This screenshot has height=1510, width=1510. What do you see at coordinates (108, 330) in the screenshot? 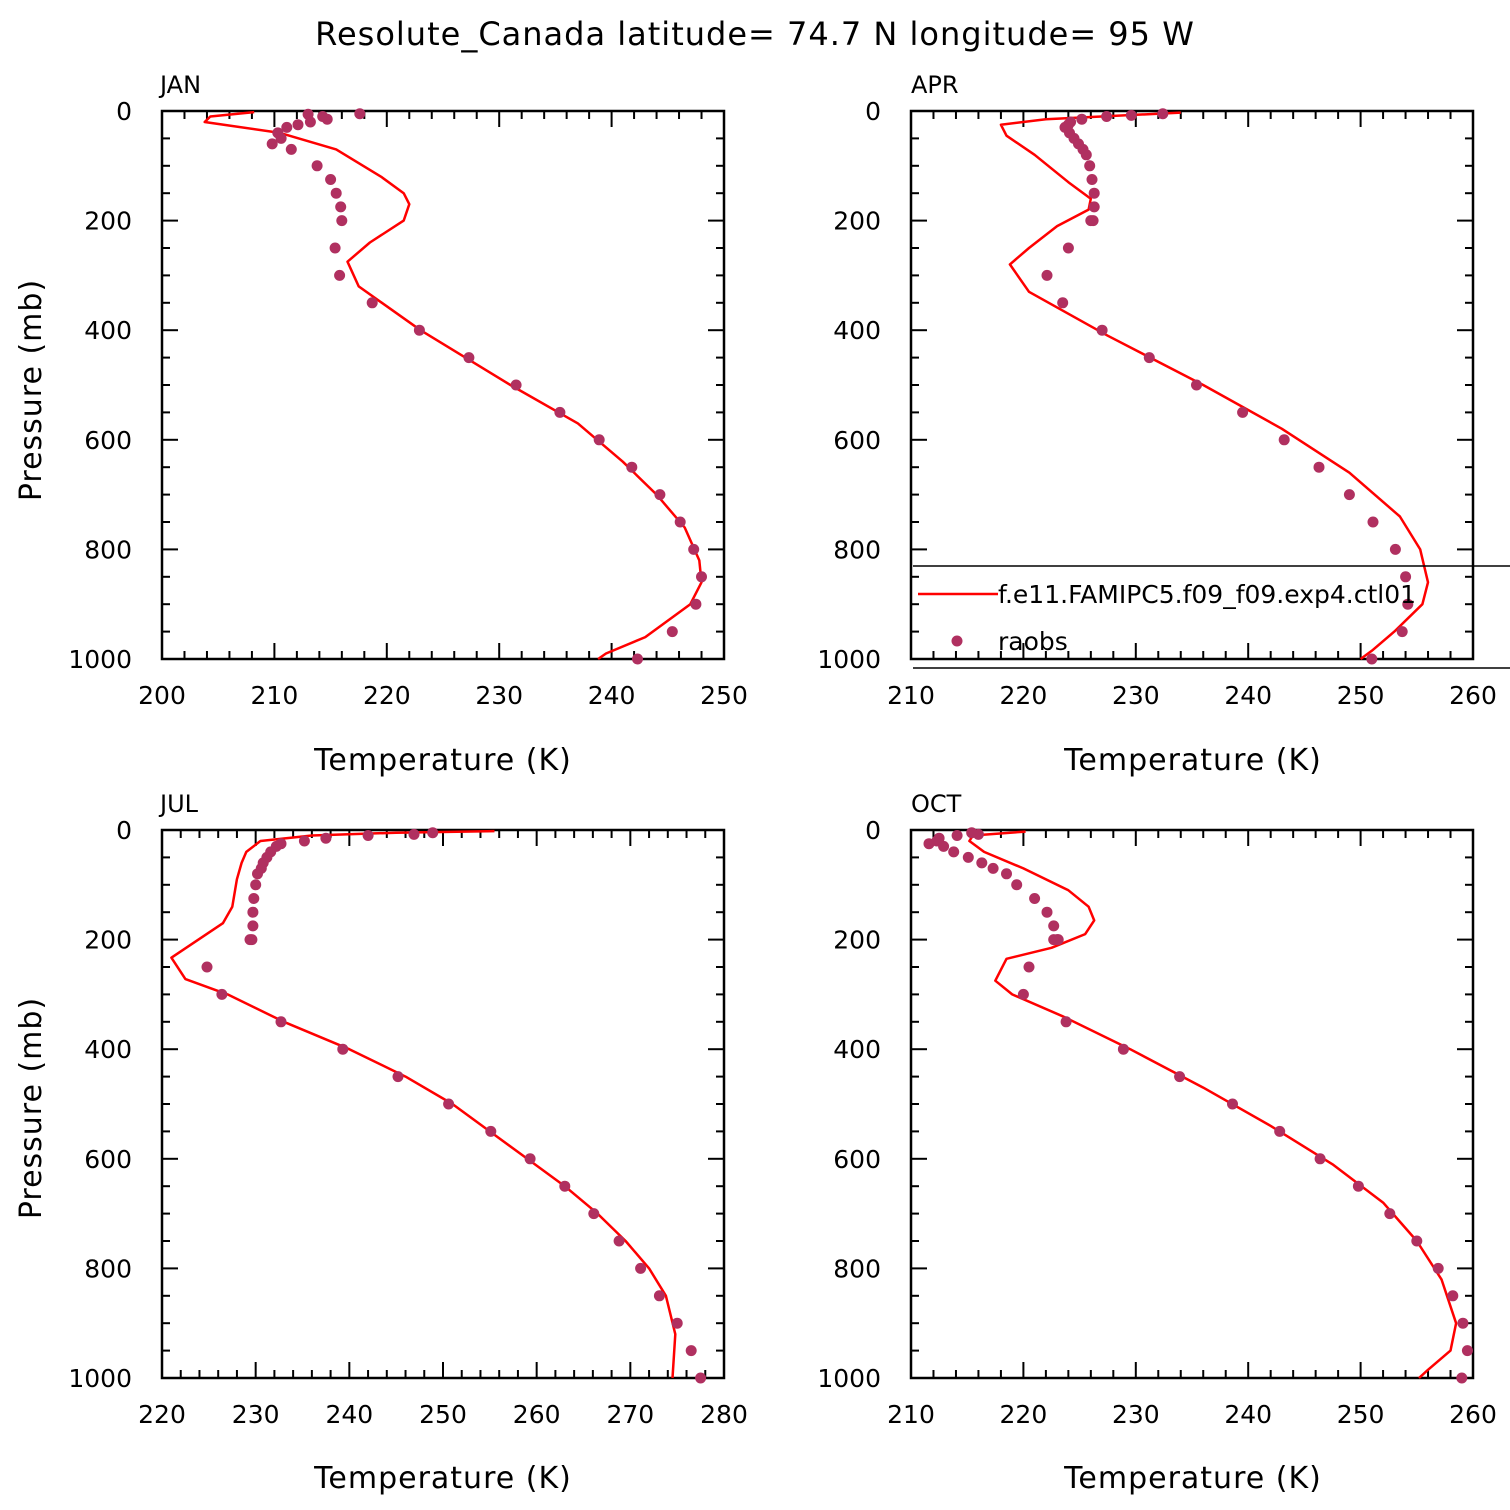
I see `y-tick-label: 400` at bounding box center [108, 330].